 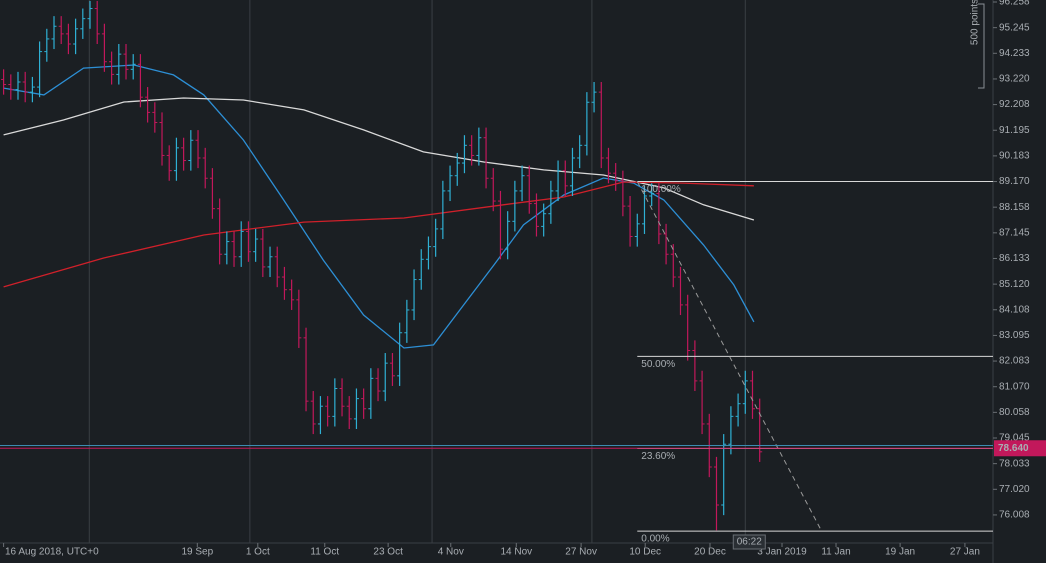 What do you see at coordinates (1014, 258) in the screenshot?
I see `y-tick-label: 86.133` at bounding box center [1014, 258].